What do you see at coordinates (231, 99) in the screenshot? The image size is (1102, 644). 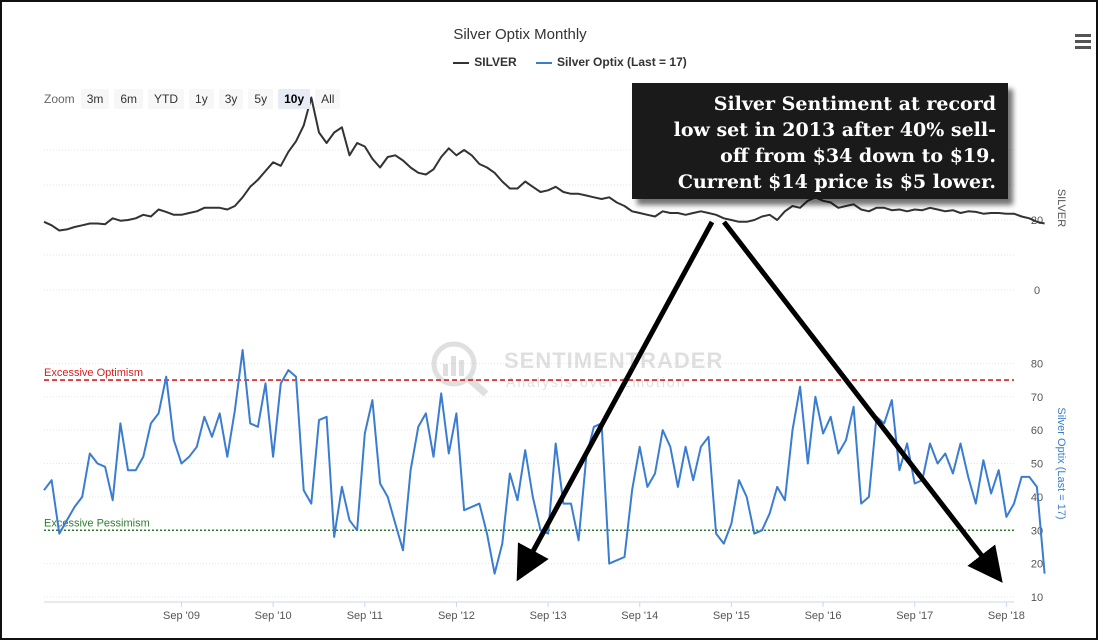 I see `zoom-3y-button: 3y` at bounding box center [231, 99].